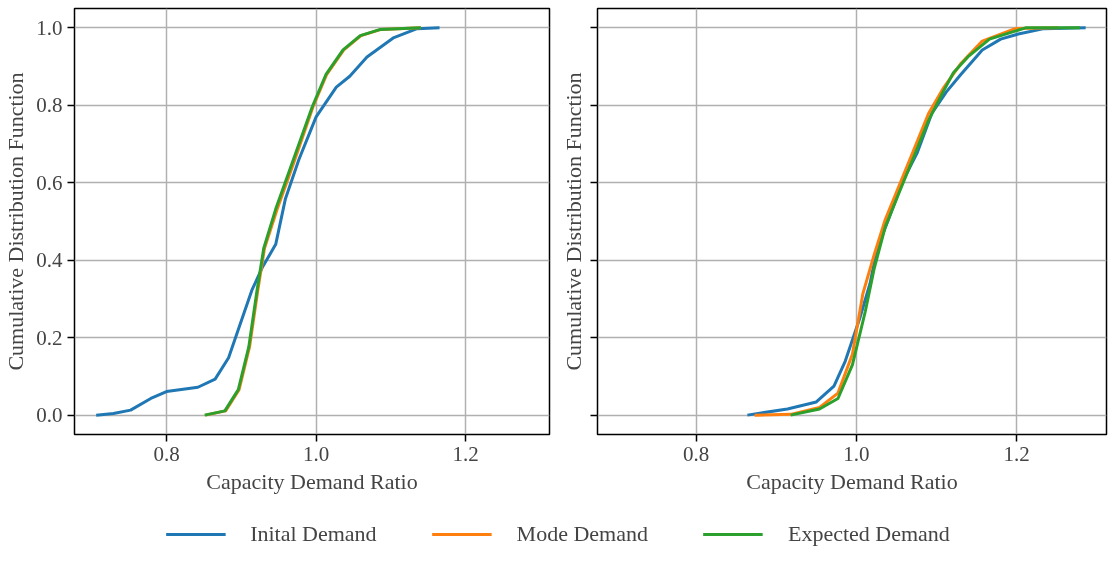  Describe the element at coordinates (49, 105) in the screenshot. I see `y-tick-label: 0.8` at that location.